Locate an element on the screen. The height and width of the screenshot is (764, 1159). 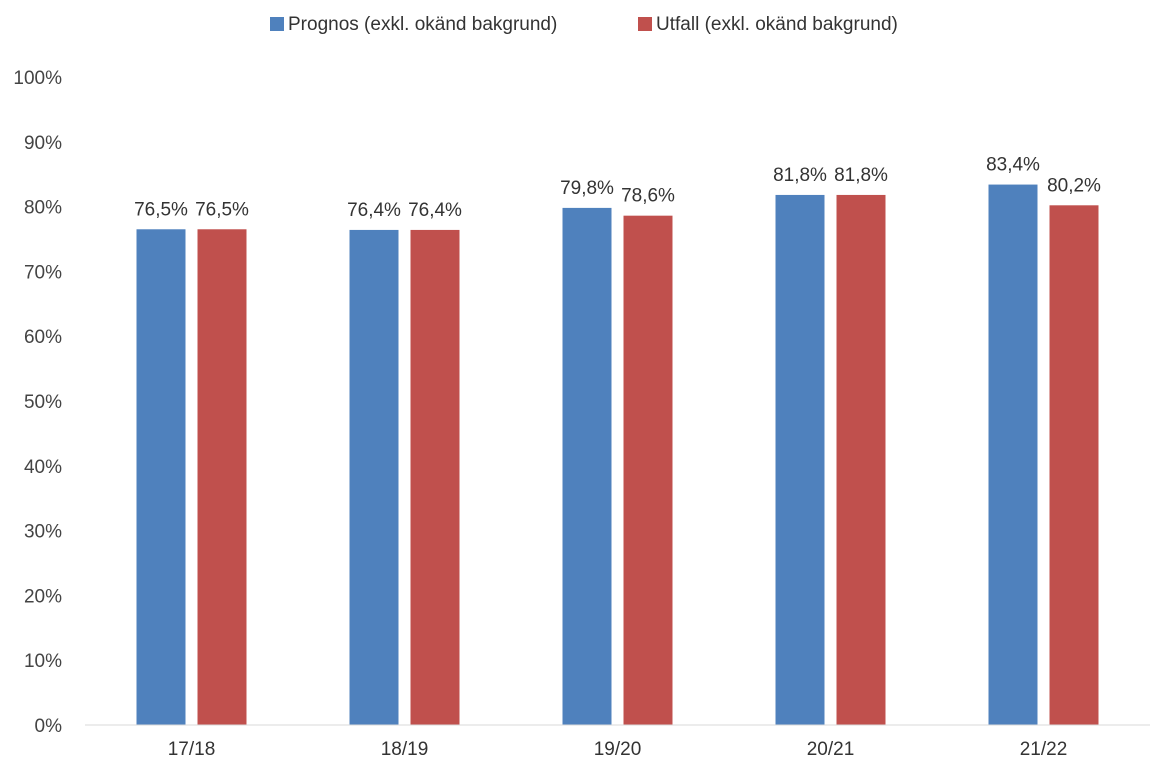
x-tick-label: 17/18 is located at coordinates (192, 749).